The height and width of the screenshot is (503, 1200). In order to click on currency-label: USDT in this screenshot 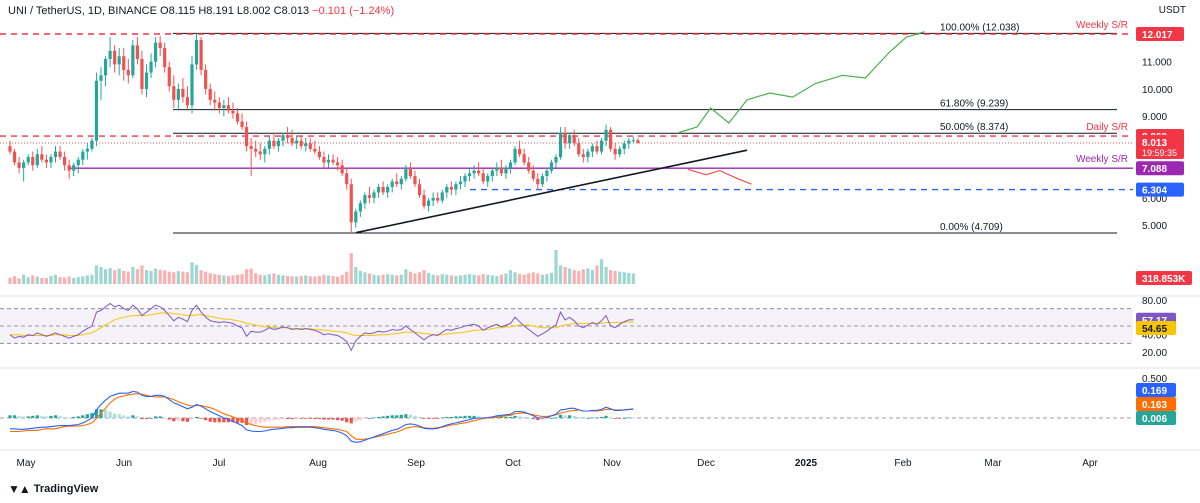, I will do `click(1172, 10)`.